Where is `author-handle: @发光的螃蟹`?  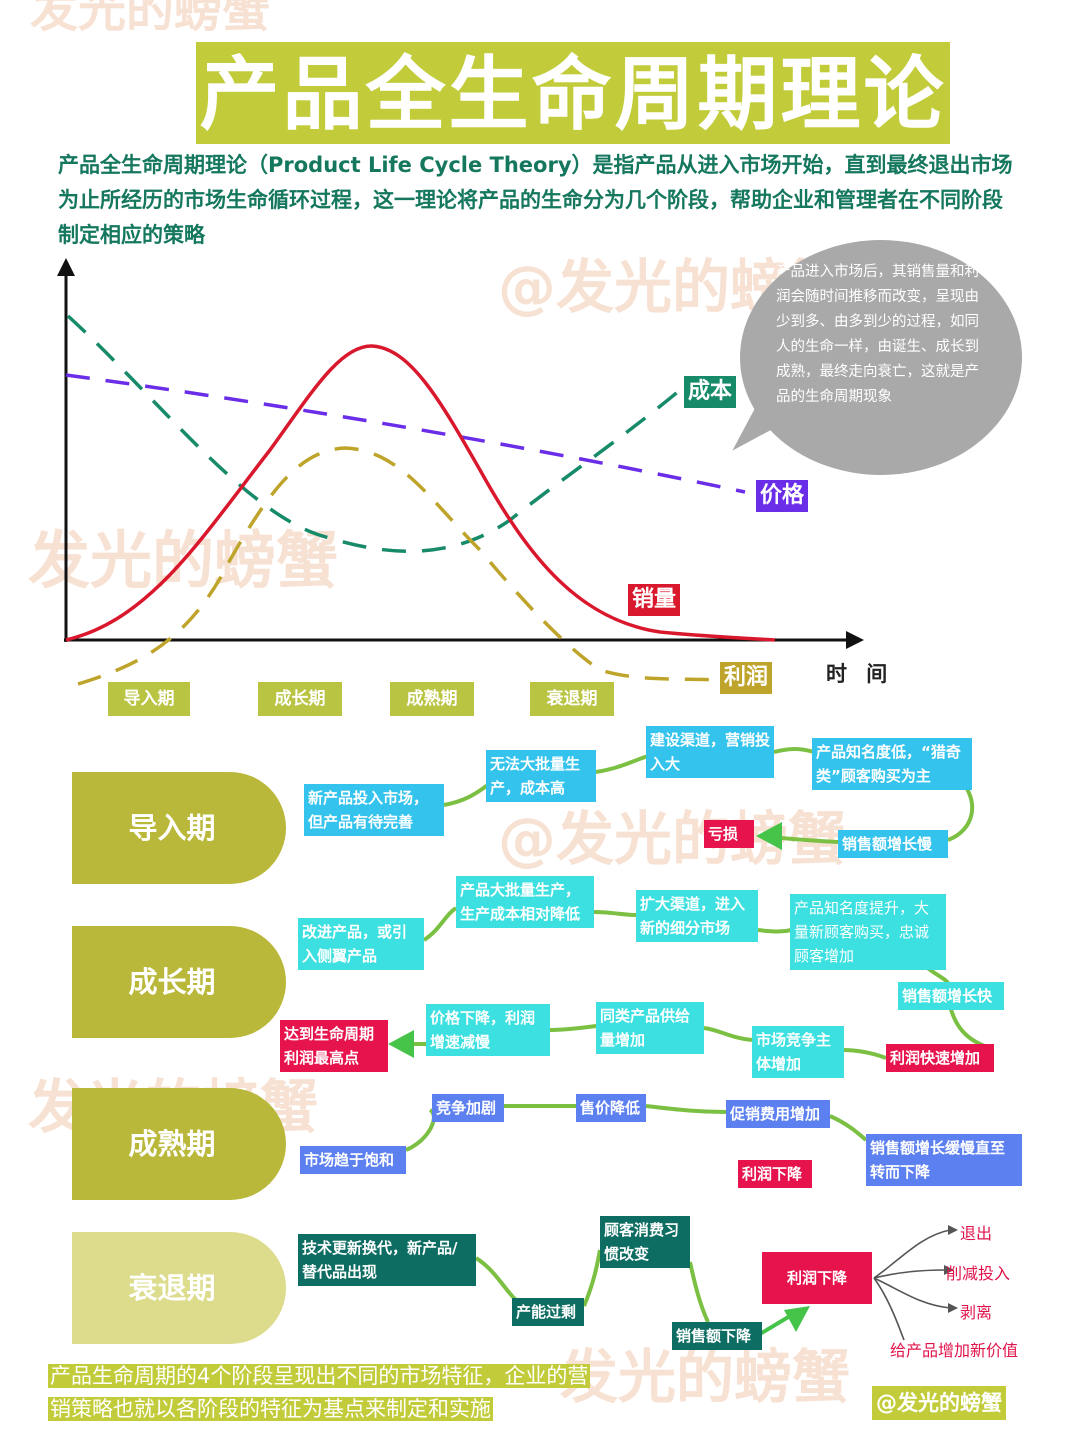
author-handle: @发光的螃蟹 is located at coordinates (939, 1403).